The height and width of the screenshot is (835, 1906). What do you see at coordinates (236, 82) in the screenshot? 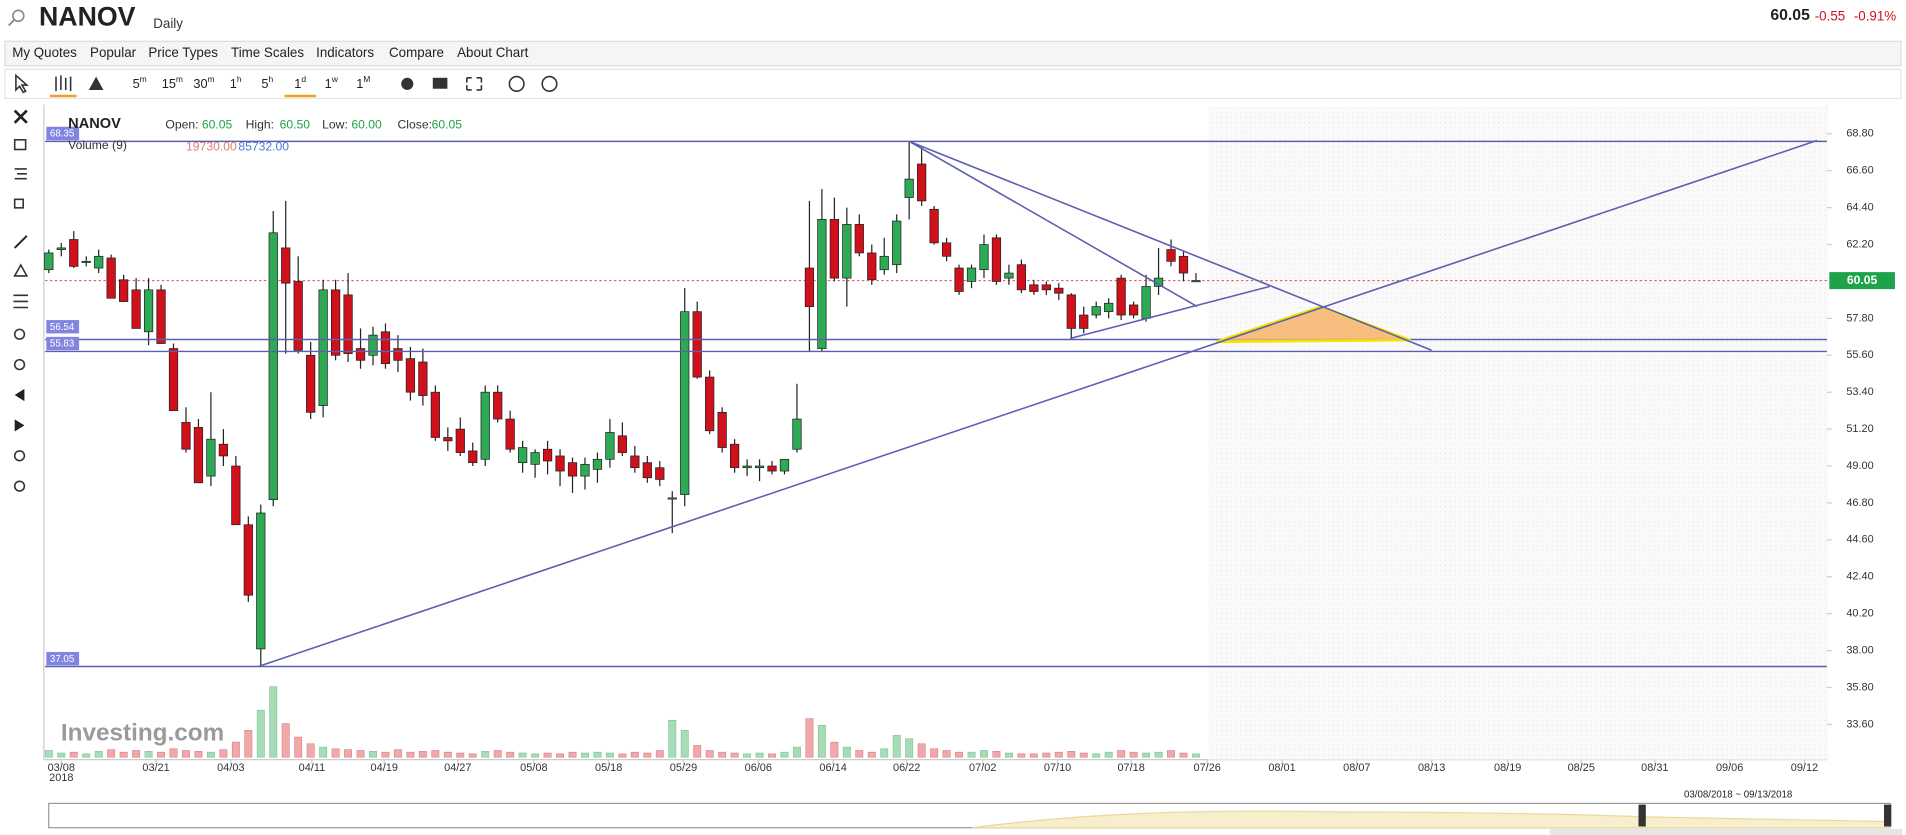
I see `timeframe: 1h` at bounding box center [236, 82].